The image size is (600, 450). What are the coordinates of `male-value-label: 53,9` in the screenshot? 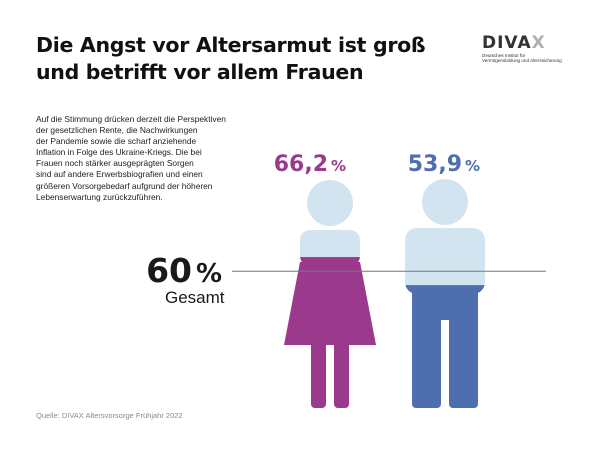 It's located at (435, 164).